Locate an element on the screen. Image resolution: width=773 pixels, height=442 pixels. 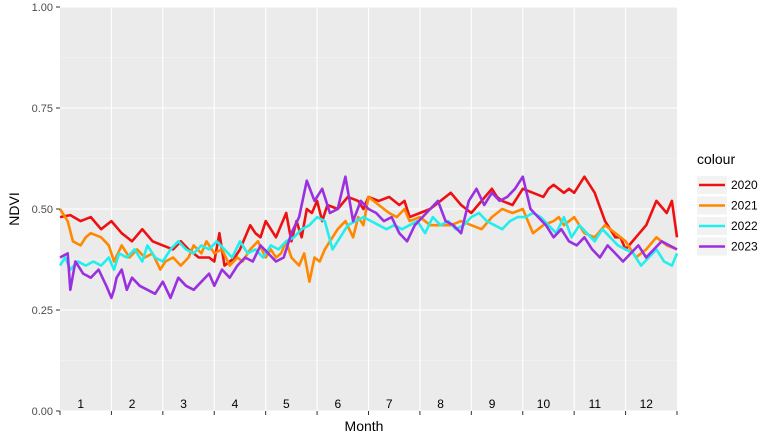
y-tick-label: 0.50 is located at coordinates (42, 210).